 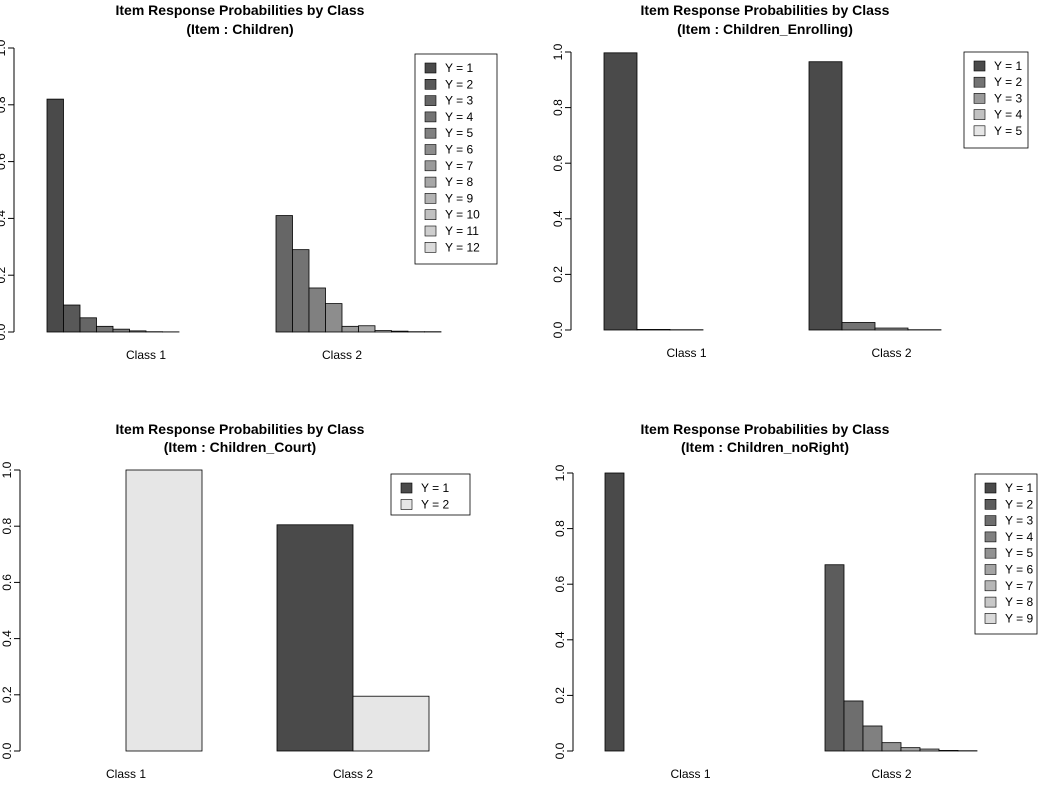 What do you see at coordinates (462, 231) in the screenshot?
I see `legend-label: Y = 11` at bounding box center [462, 231].